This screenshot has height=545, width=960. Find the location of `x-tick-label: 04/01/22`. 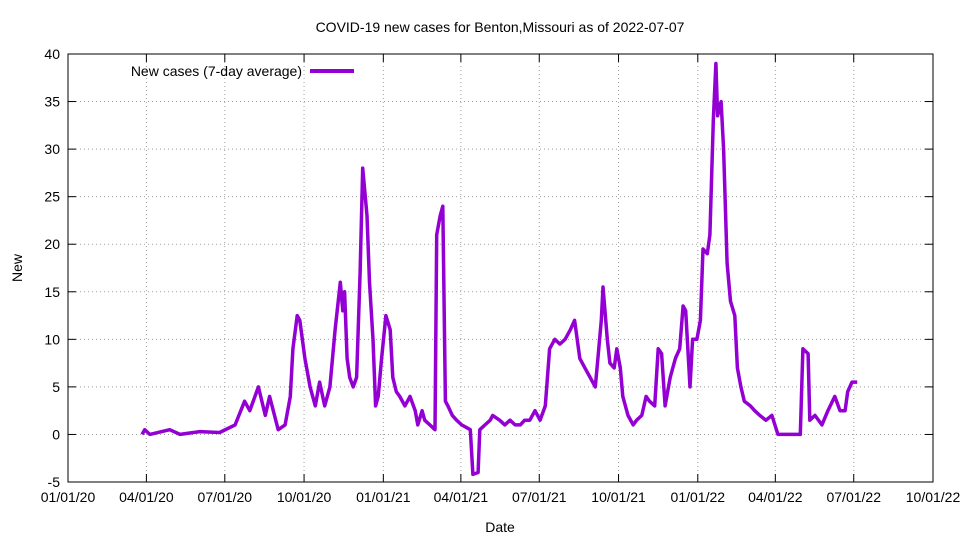

x-tick-label: 04/01/22 is located at coordinates (775, 497).